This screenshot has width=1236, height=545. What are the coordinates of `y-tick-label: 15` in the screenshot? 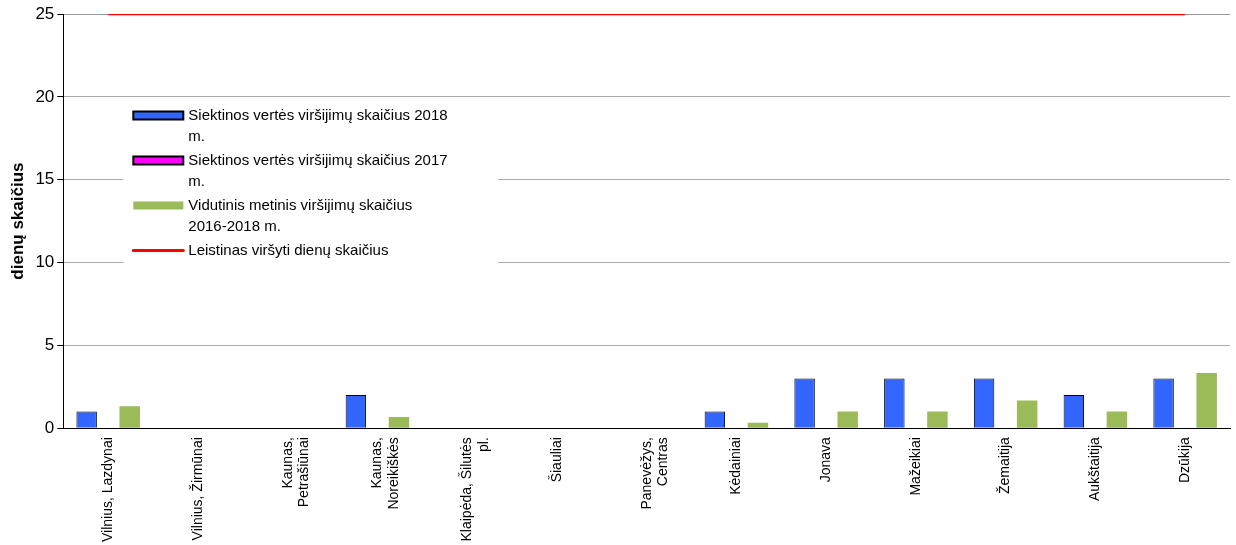 It's located at (45, 179).